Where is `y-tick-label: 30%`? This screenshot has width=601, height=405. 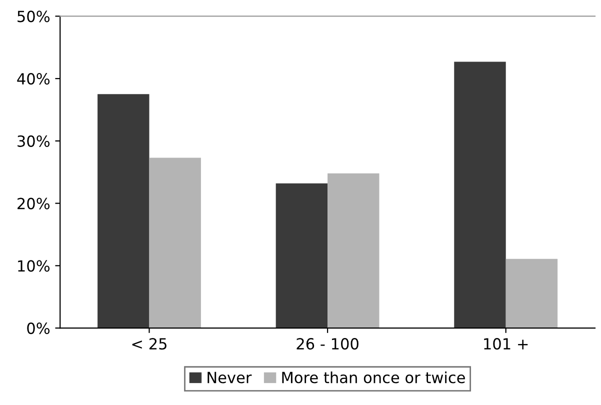
y-tick-label: 30% is located at coordinates (34, 141).